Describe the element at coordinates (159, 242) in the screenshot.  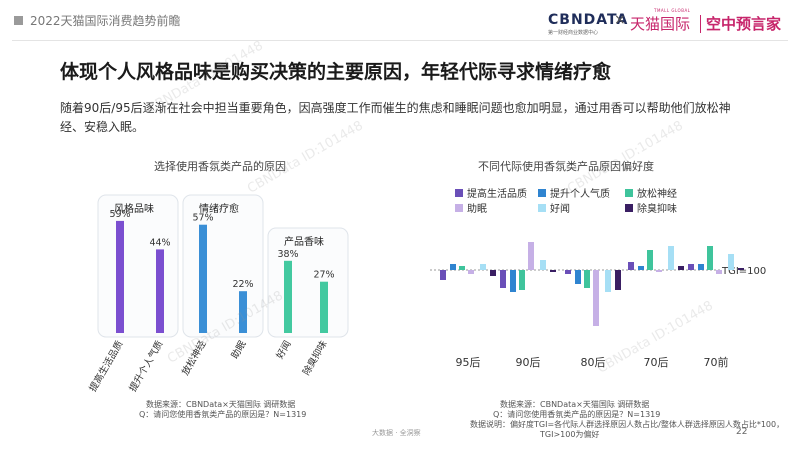
I see `bar-value-label: 44%` at that location.